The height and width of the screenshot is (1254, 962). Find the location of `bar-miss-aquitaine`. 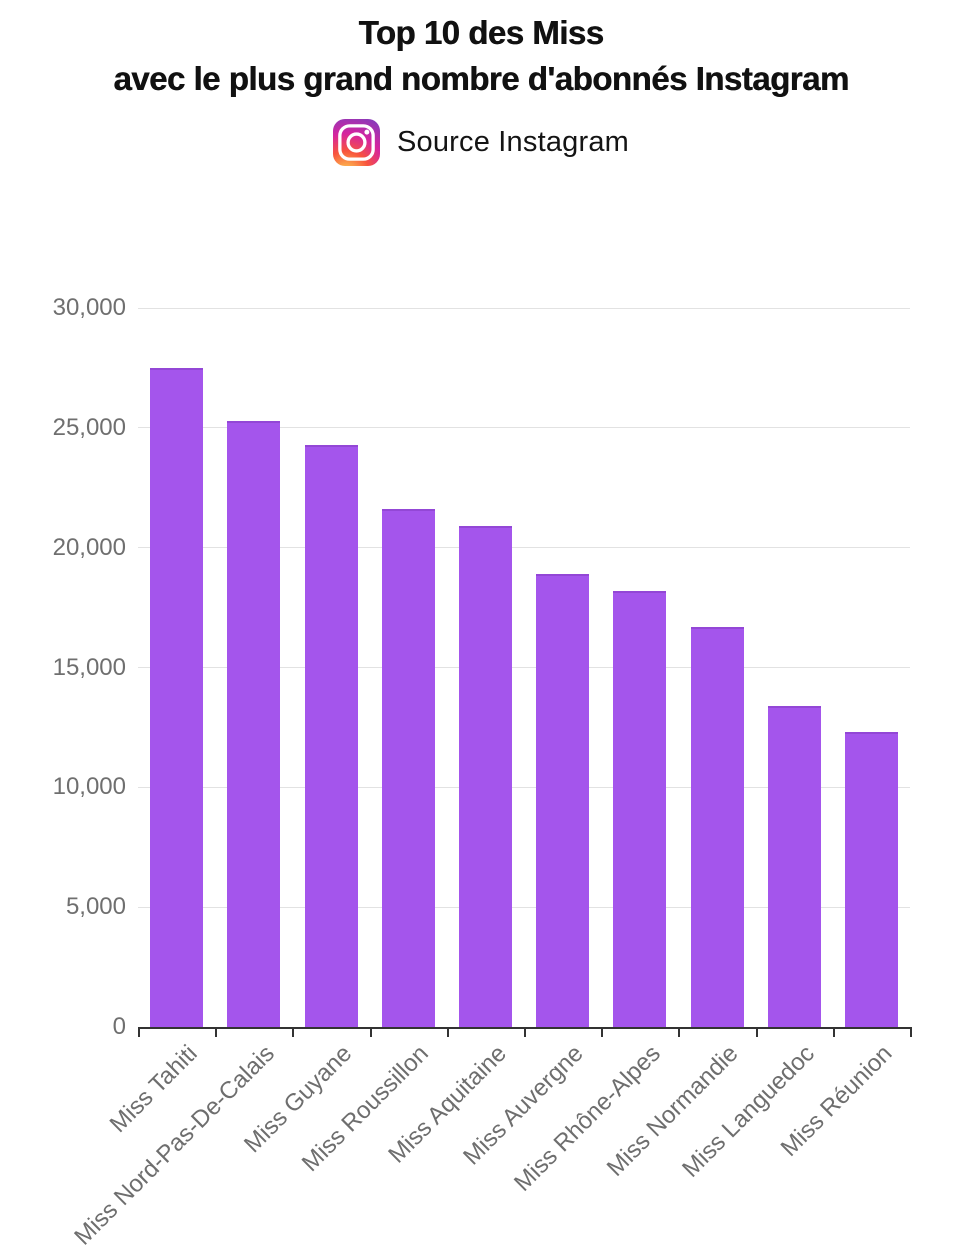

bar-miss-aquitaine is located at coordinates (485, 776).